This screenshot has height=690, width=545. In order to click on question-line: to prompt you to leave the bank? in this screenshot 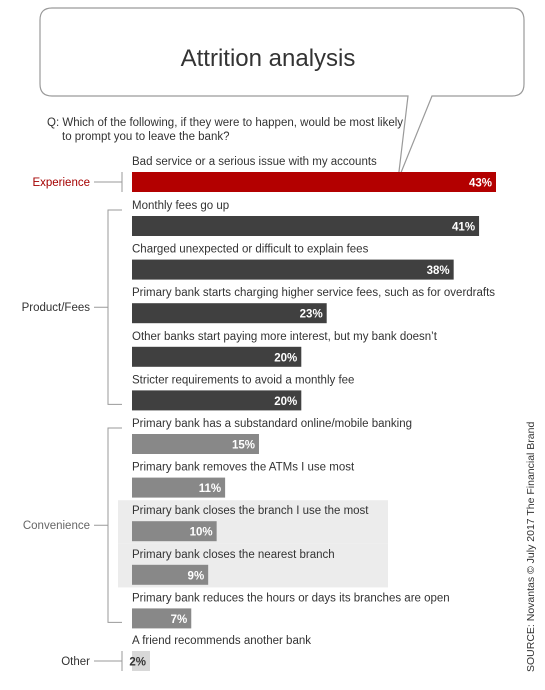, I will do `click(146, 137)`.